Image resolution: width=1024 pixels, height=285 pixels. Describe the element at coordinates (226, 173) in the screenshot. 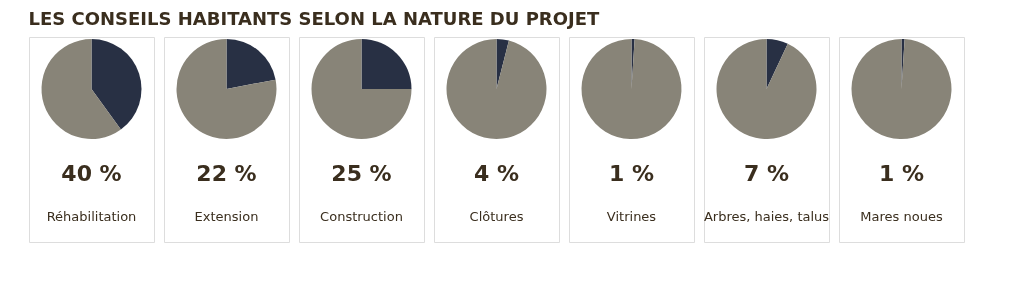

I see `text: 22 %` at that location.